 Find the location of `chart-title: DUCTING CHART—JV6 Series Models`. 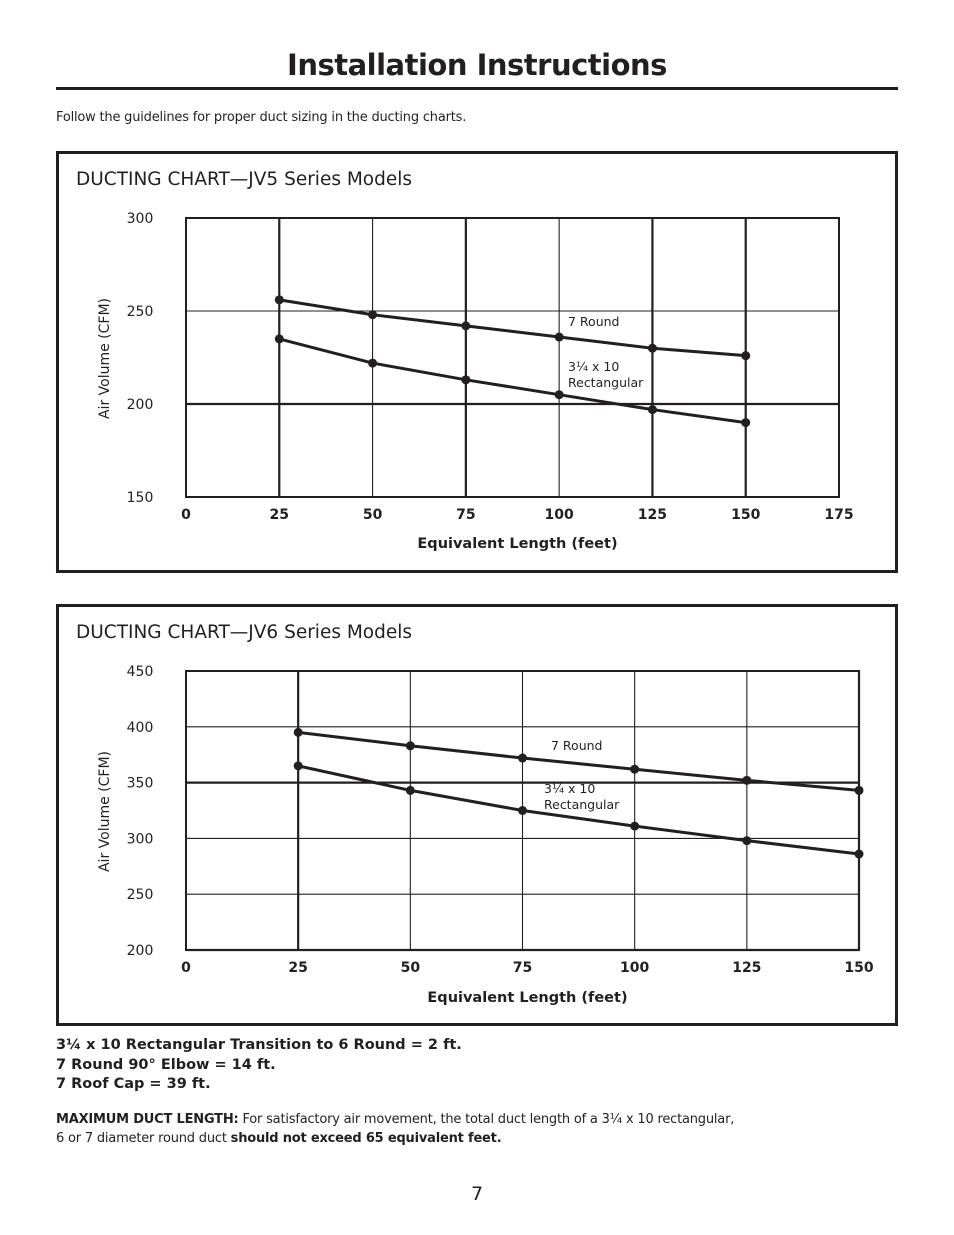

chart-title: DUCTING CHART—JV6 Series Models is located at coordinates (244, 632).